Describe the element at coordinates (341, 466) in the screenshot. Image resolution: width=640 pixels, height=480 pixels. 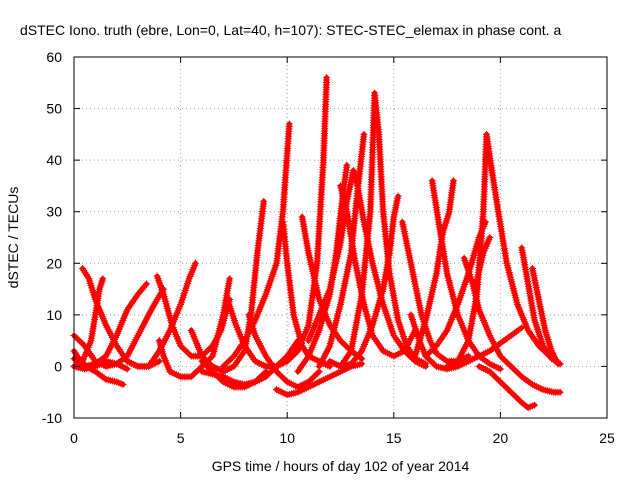
I see `x-axis-label: GPS time / hours of day 102 of year 2014` at that location.